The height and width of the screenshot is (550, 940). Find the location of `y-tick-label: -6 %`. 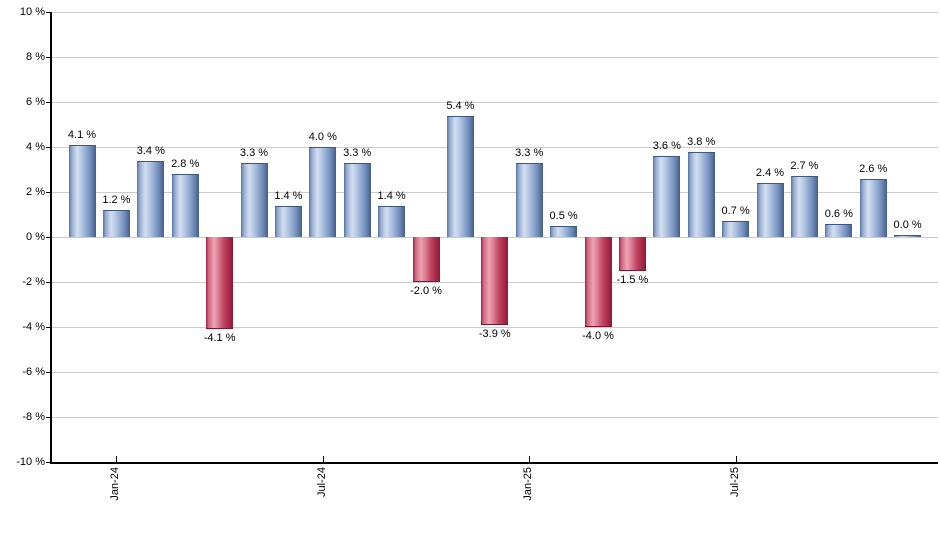

y-tick-label: -6 % is located at coordinates (33, 371).